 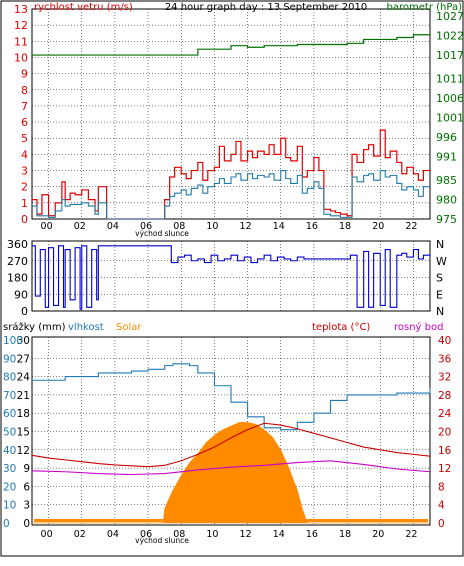 What do you see at coordinates (450, 55) in the screenshot?
I see `pressure-tick-label: 1017` at bounding box center [450, 55].